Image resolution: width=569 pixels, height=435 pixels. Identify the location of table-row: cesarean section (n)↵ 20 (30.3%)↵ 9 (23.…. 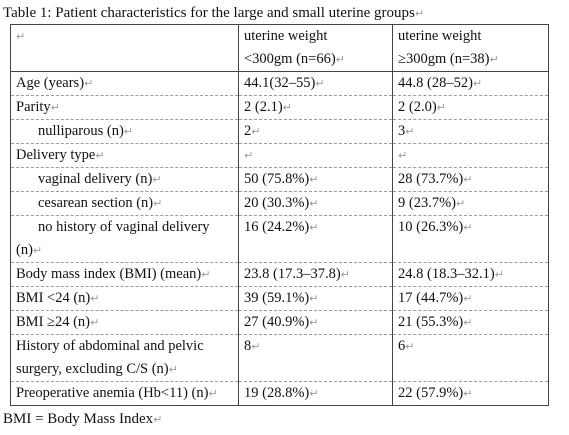
(279, 203).